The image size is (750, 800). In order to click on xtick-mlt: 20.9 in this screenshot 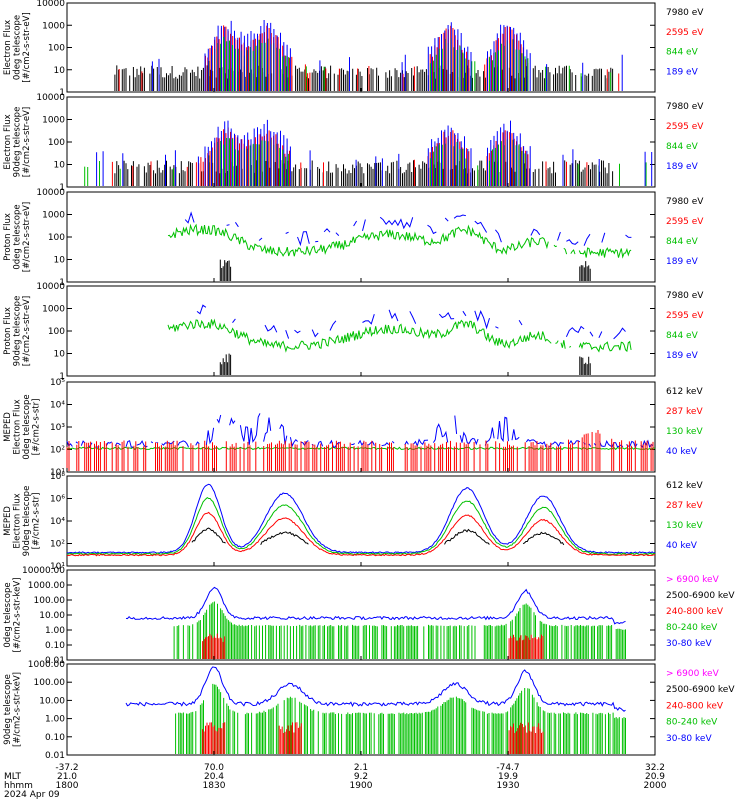, I will do `click(655, 777)`.